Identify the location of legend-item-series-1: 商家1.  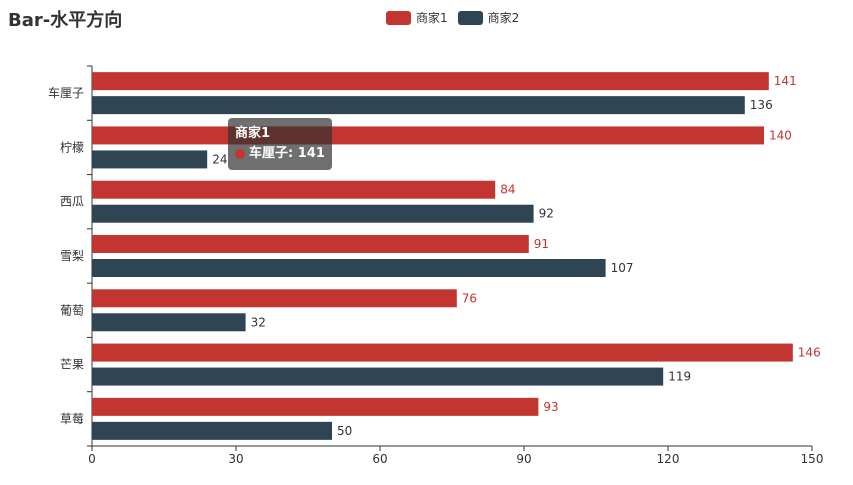
(417, 17).